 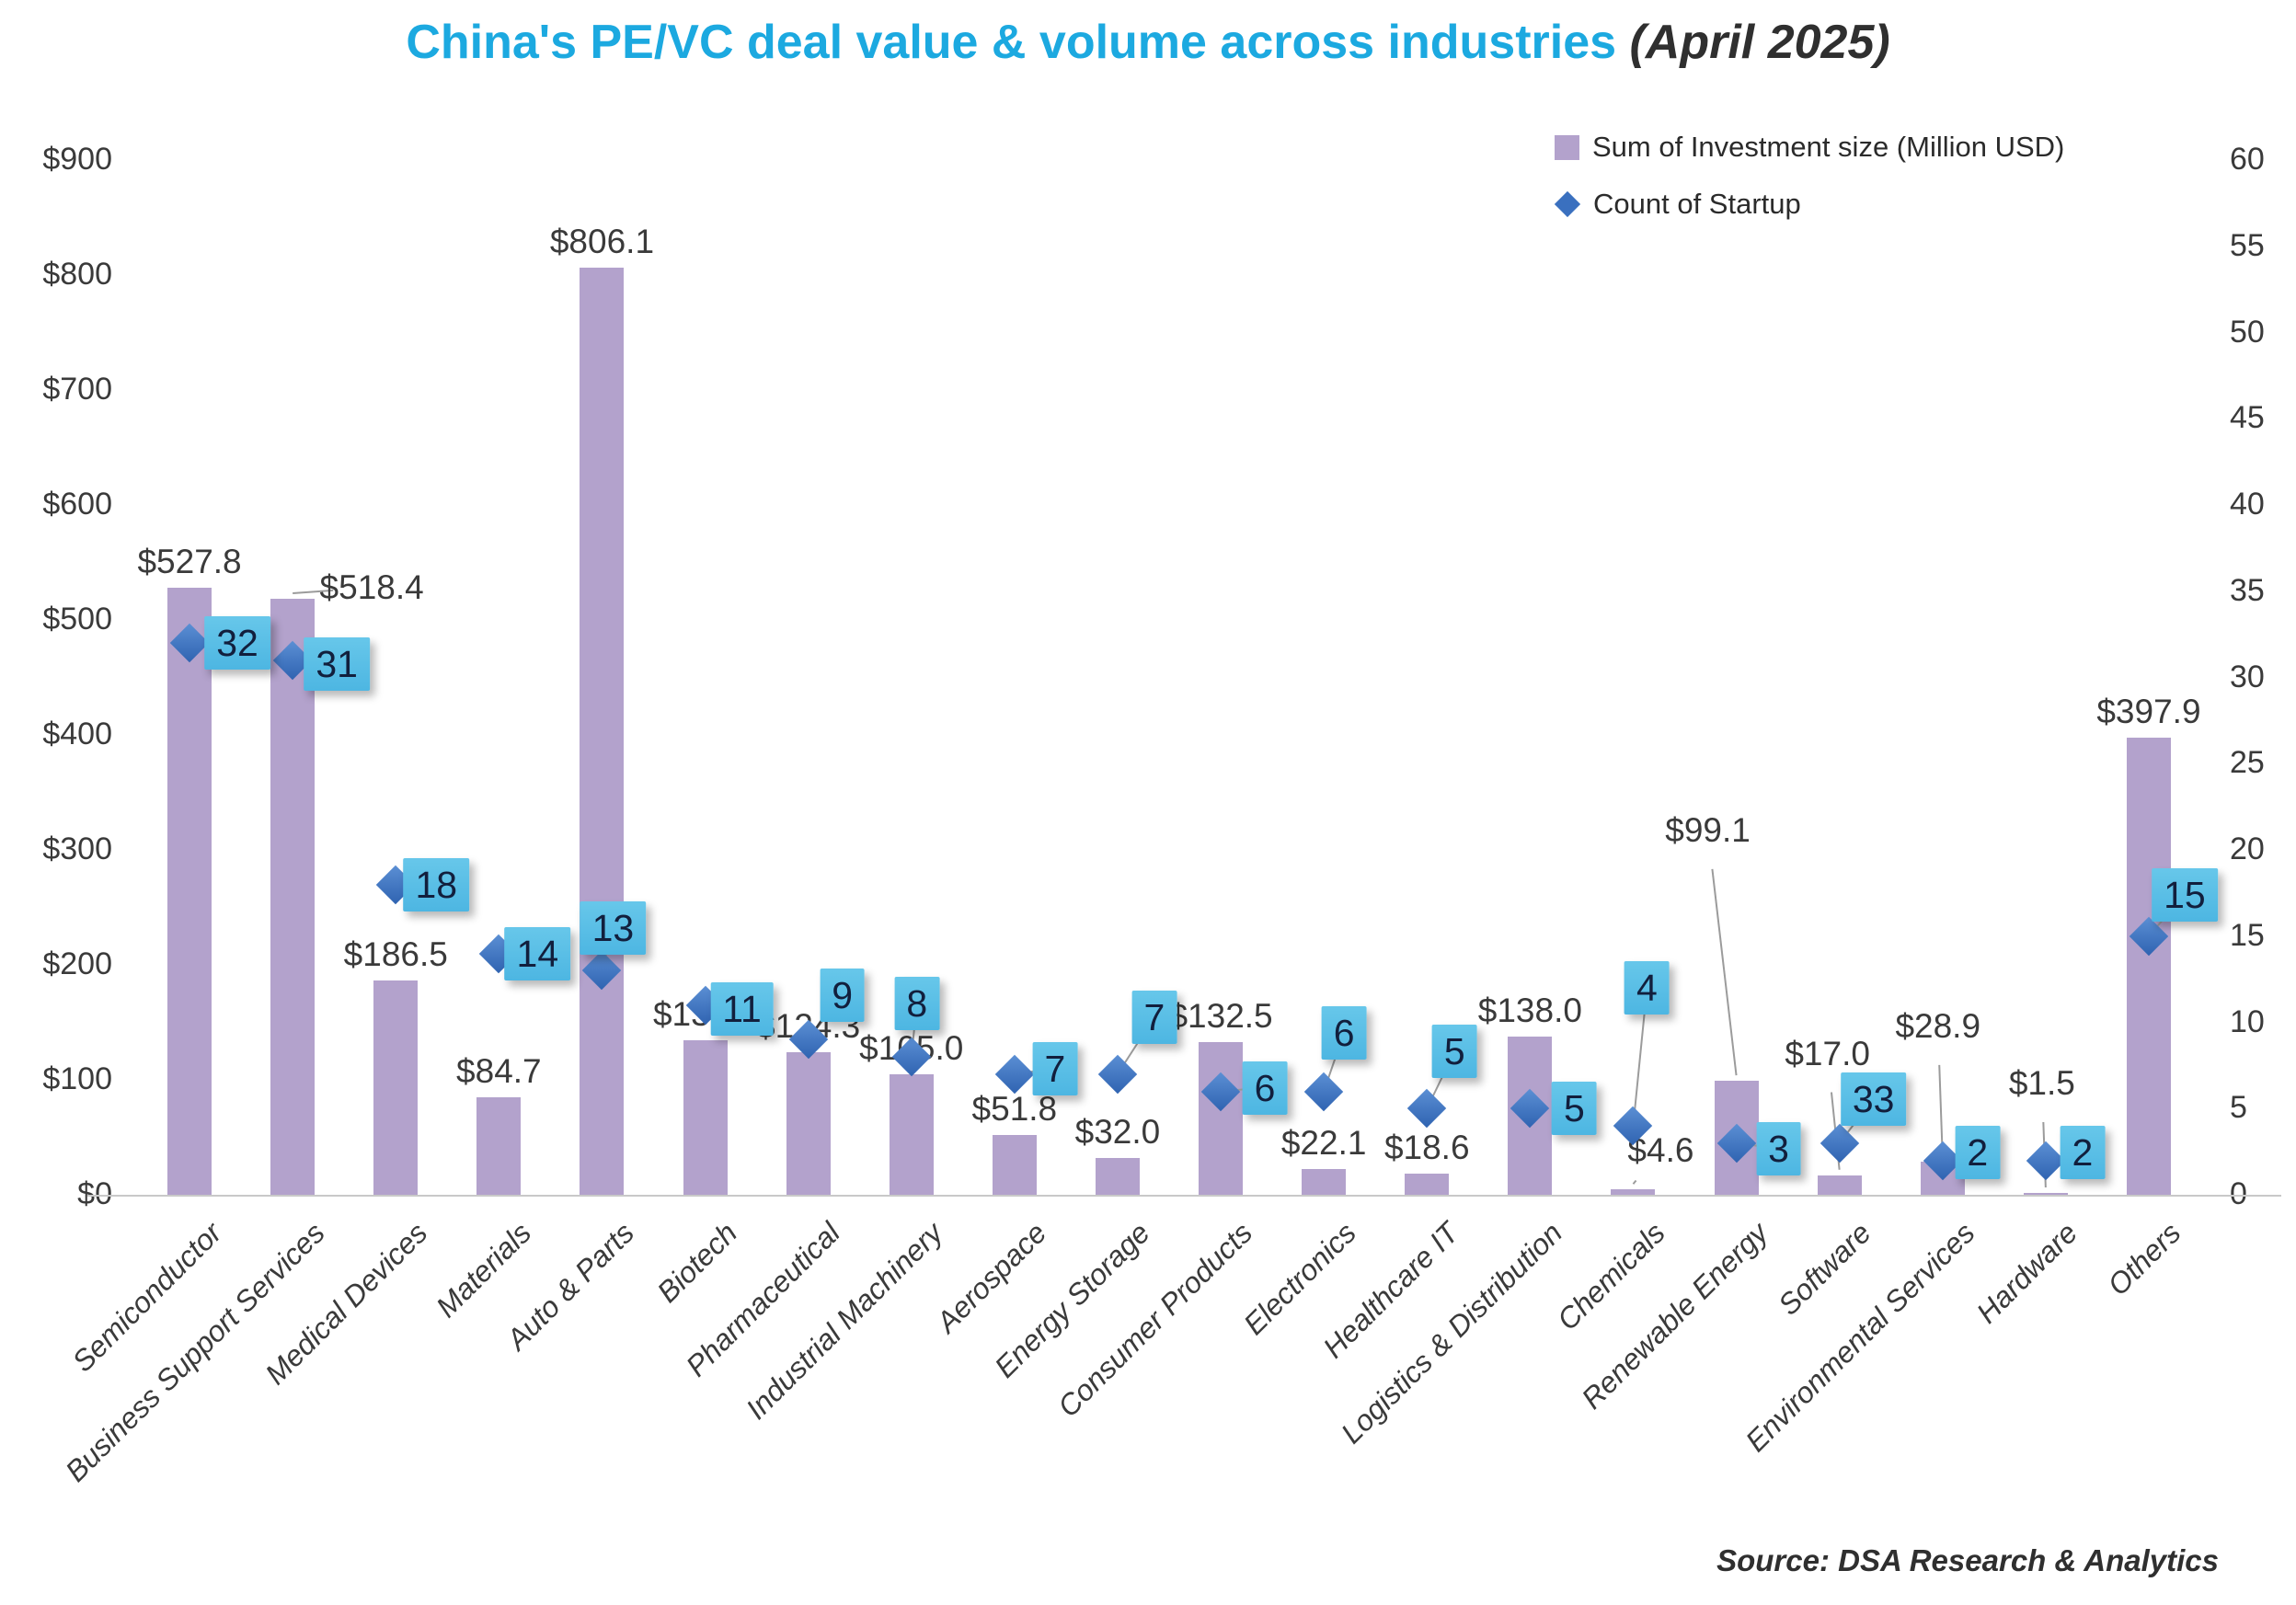 What do you see at coordinates (537, 953) in the screenshot?
I see `count-label: 14` at bounding box center [537, 953].